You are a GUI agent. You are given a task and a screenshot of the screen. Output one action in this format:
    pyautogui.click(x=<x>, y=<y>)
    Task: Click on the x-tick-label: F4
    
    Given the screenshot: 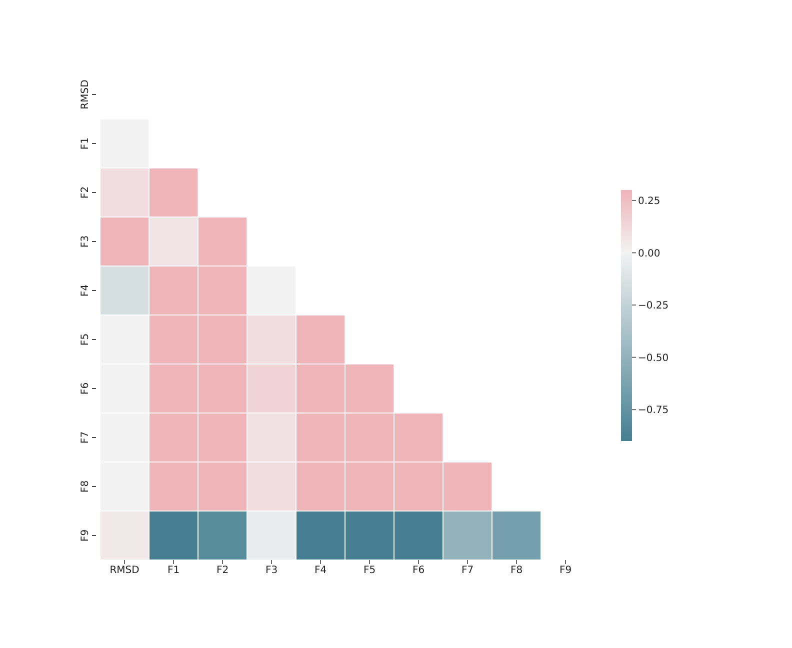 What is the action you would take?
    pyautogui.click(x=320, y=570)
    